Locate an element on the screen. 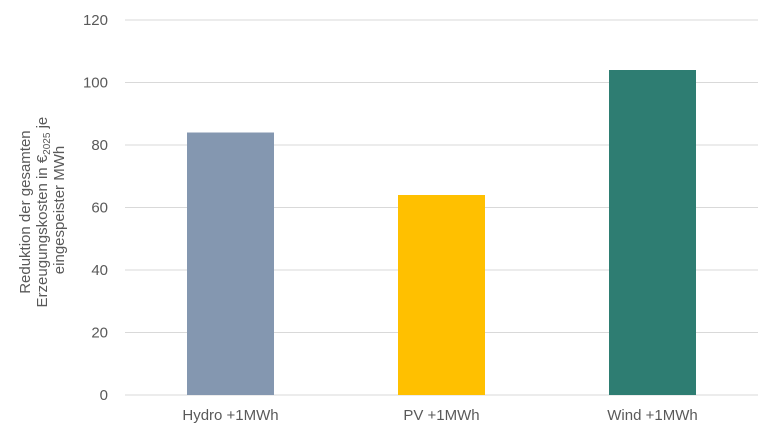 This screenshot has width=762, height=425. y-tick-label-0: 0 is located at coordinates (104, 395).